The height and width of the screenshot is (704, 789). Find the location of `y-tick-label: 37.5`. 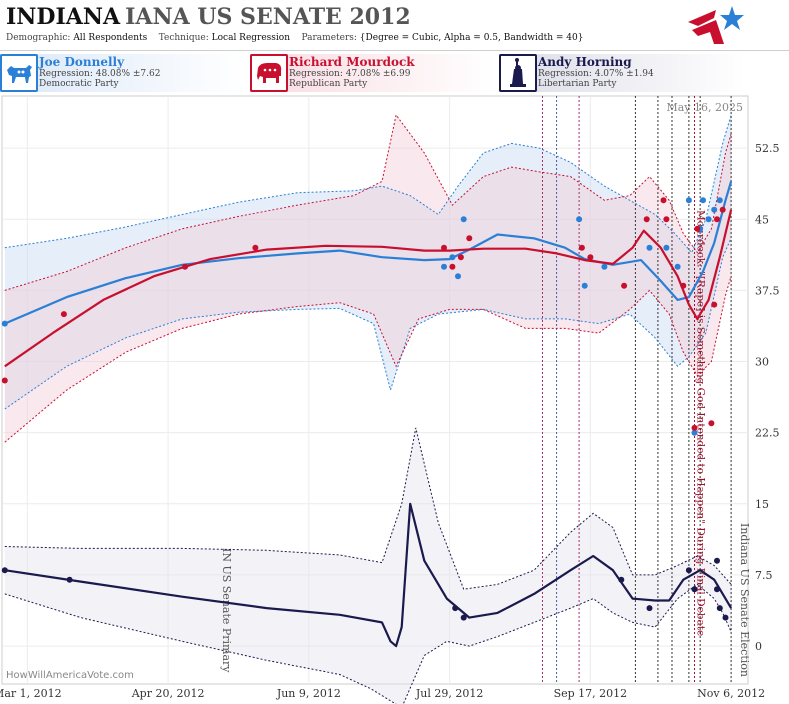

y-tick-label: 37.5 is located at coordinates (767, 290).